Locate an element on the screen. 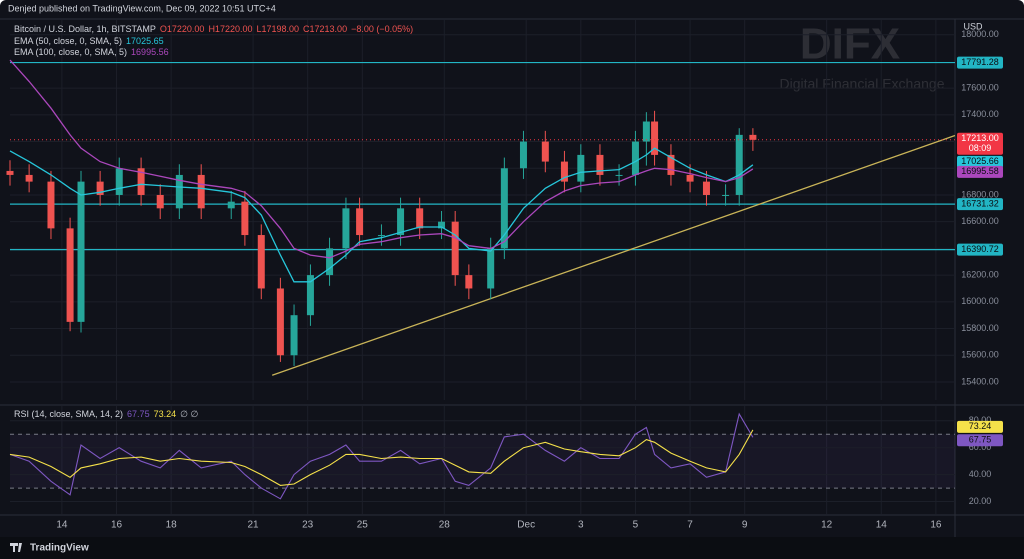  x-tick-label: 5 is located at coordinates (636, 525).